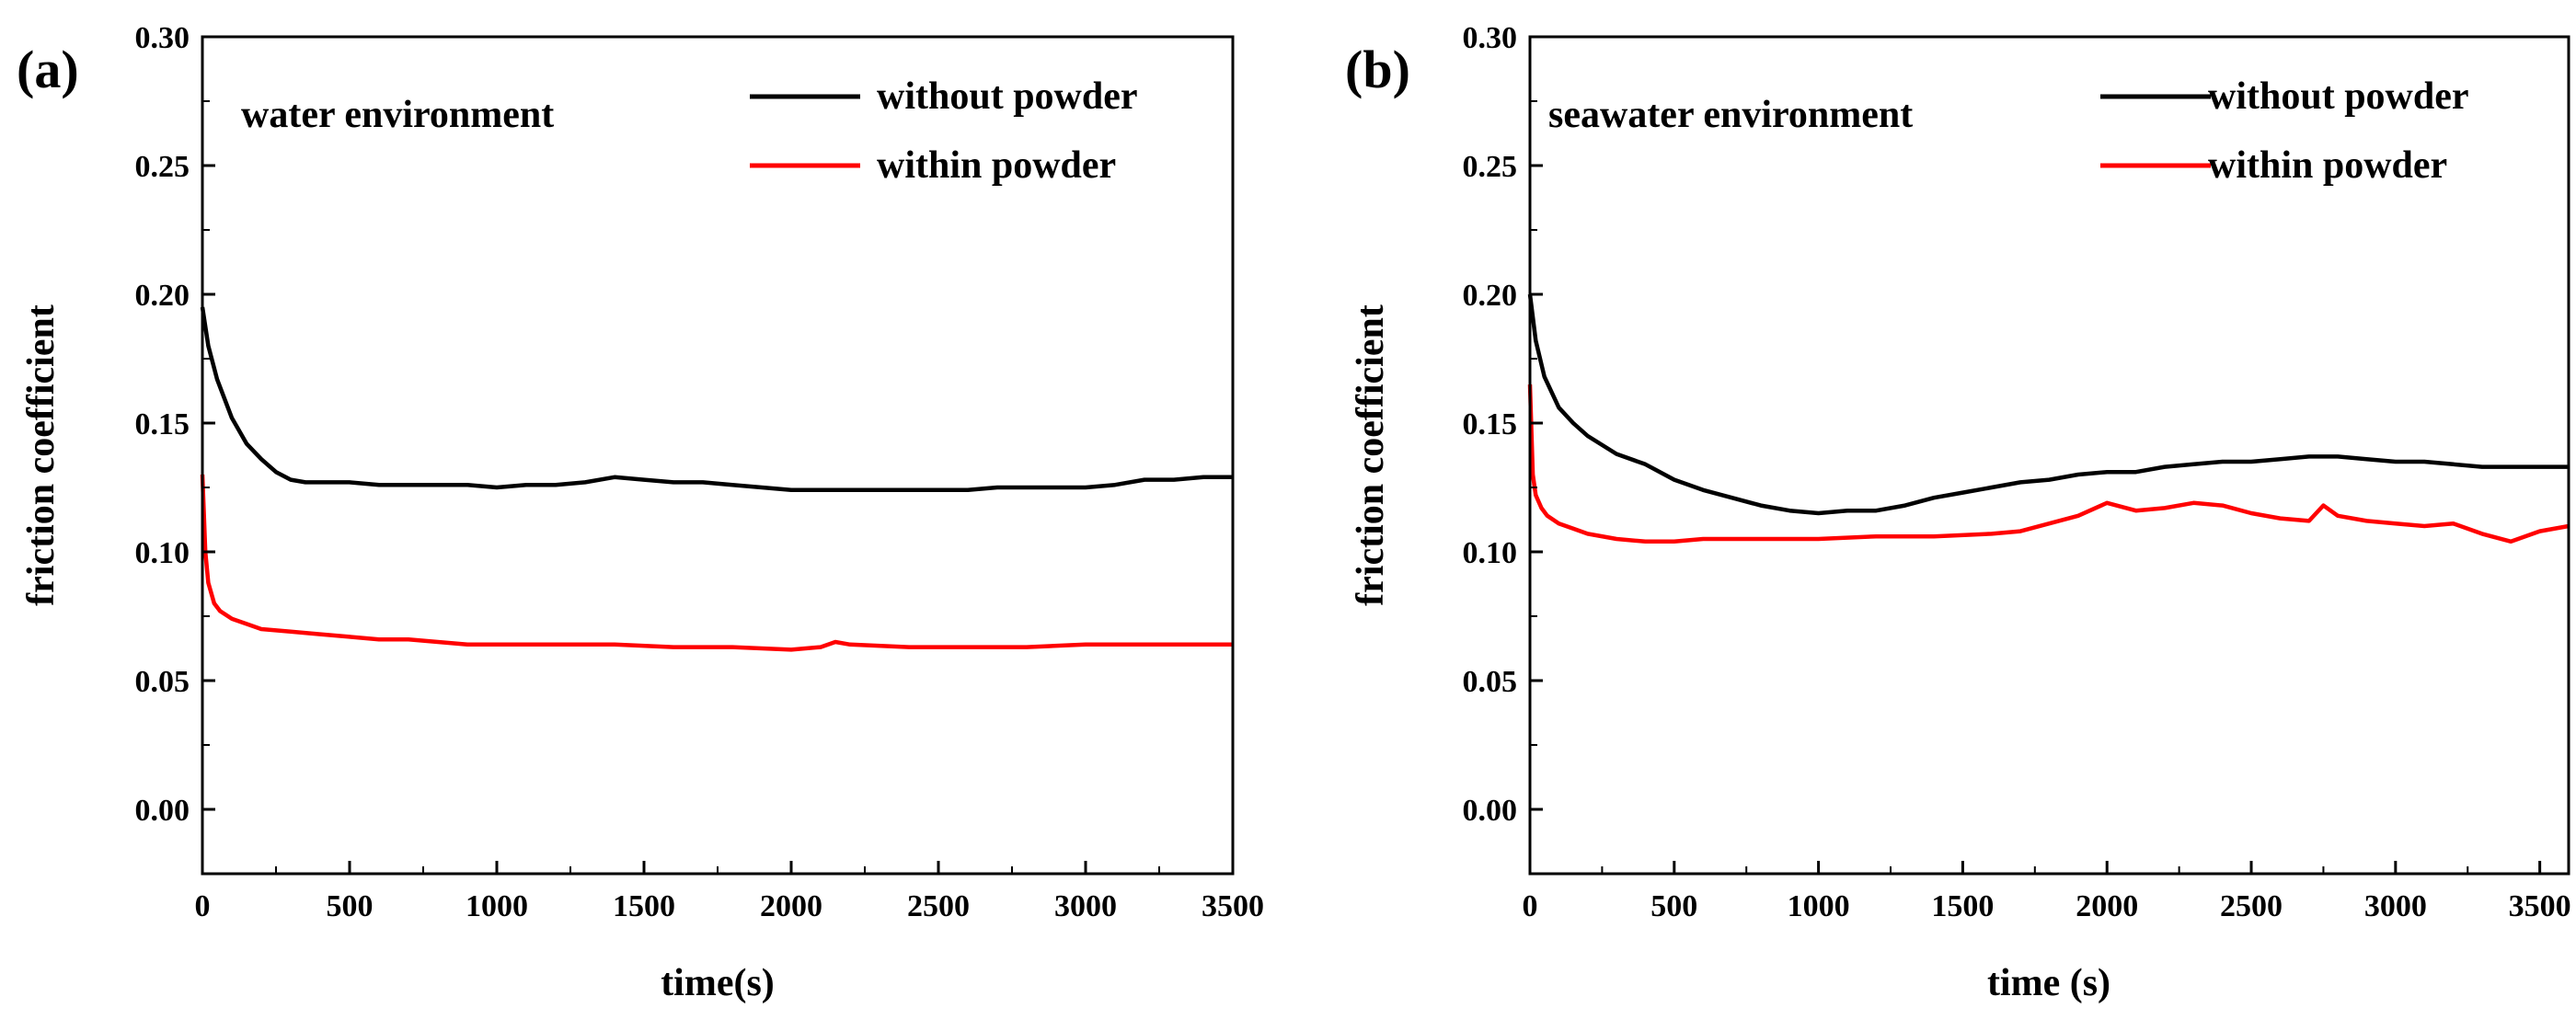 The image size is (2576, 1031). What do you see at coordinates (2395, 906) in the screenshot?
I see `panel-b-x-tick-label: 3000` at bounding box center [2395, 906].